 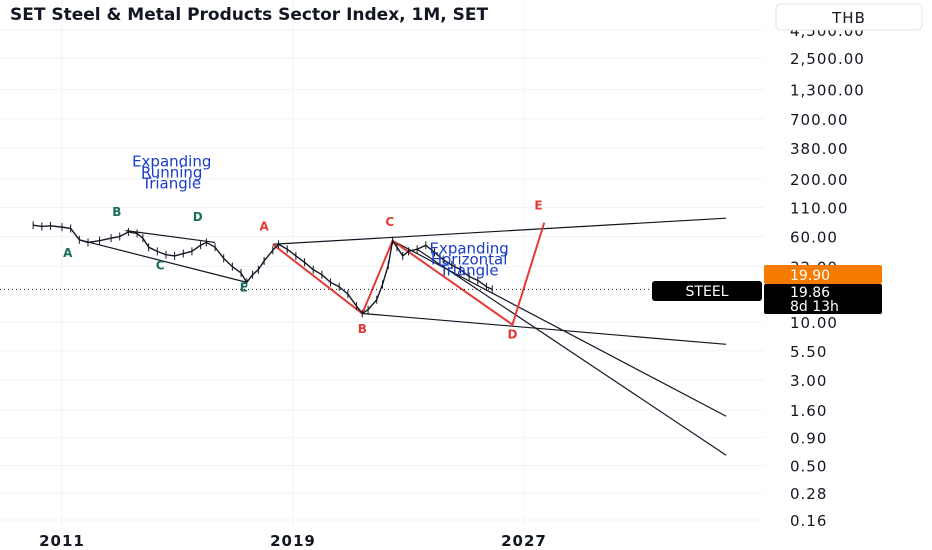 What do you see at coordinates (808, 438) in the screenshot?
I see `y-tick-label: 0.90` at bounding box center [808, 438].